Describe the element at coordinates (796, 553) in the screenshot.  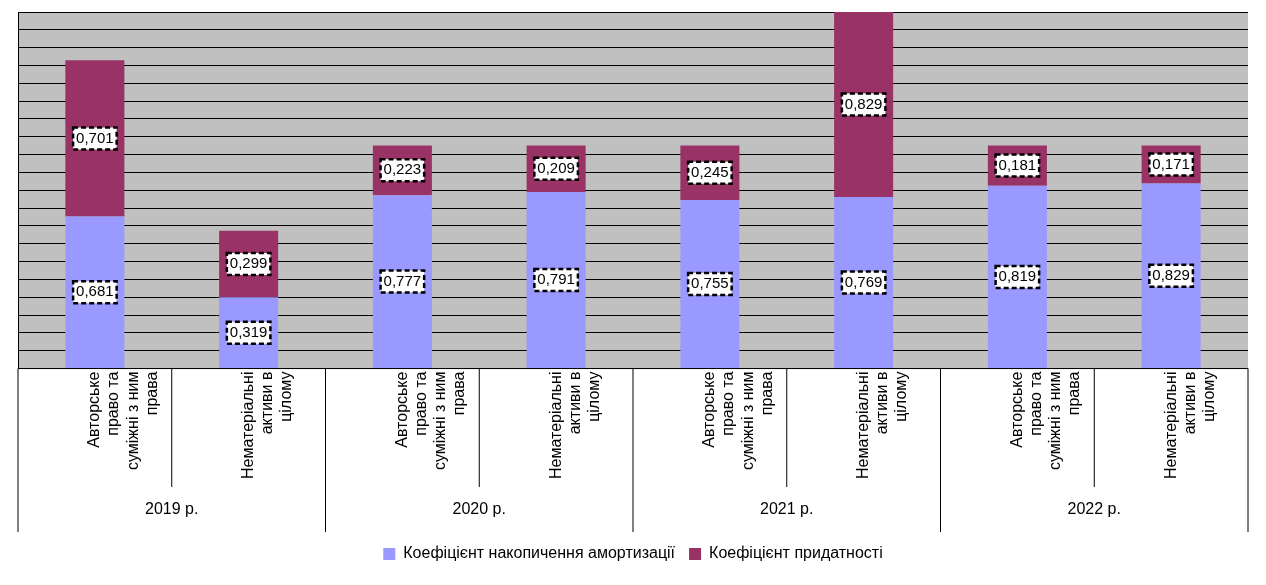
I see `legend-label: Коефіцієнт придатності` at that location.